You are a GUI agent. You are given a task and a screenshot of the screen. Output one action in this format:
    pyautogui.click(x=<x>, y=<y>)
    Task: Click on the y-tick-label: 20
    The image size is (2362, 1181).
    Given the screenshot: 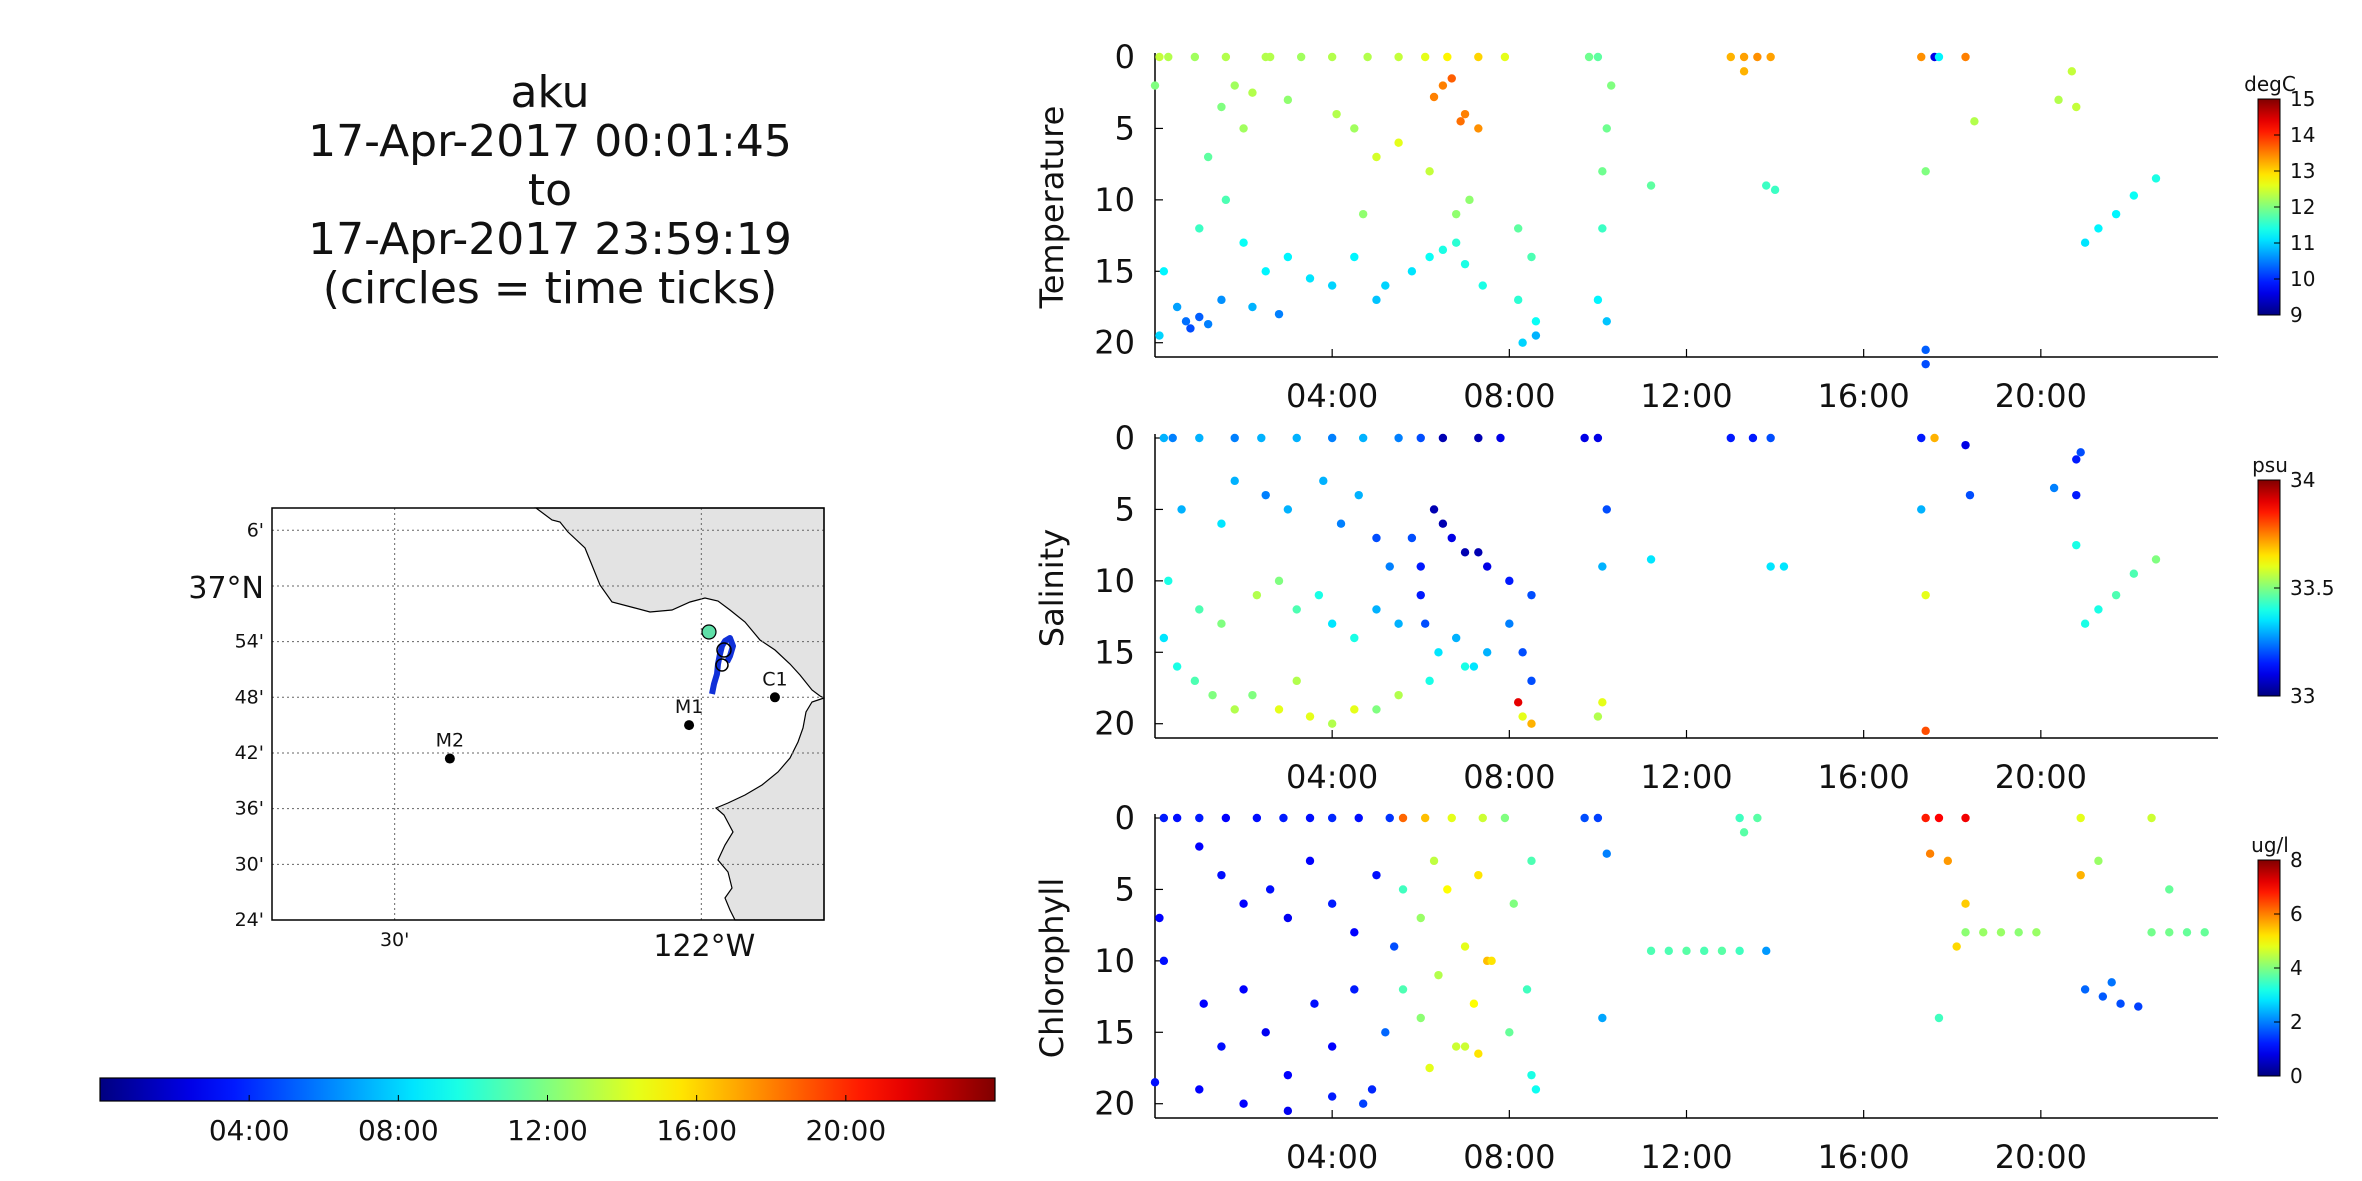 What is the action you would take?
    pyautogui.click(x=1114, y=1104)
    